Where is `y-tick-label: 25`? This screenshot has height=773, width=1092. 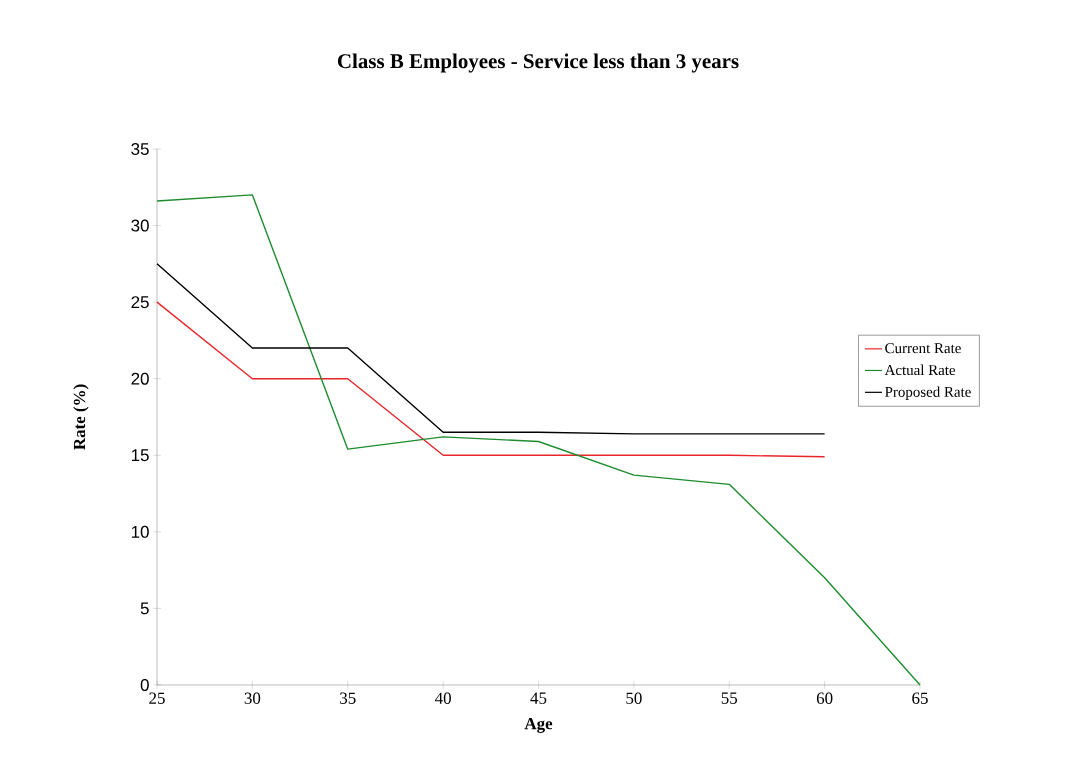
y-tick-label: 25 is located at coordinates (140, 302).